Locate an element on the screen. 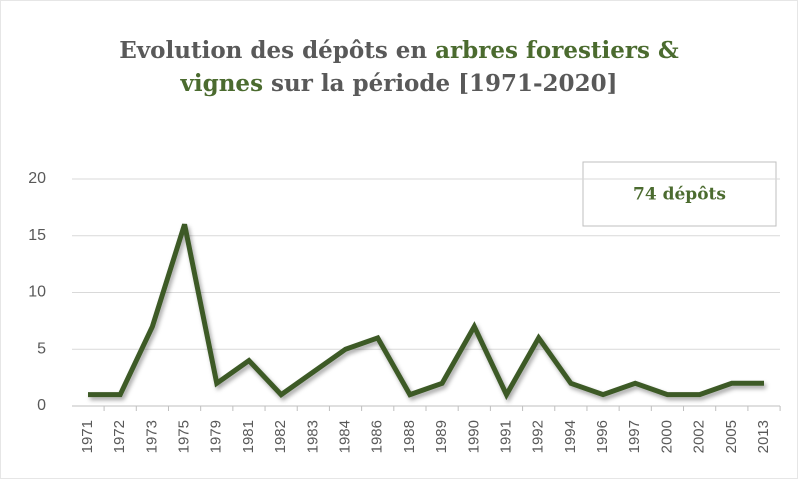 The image size is (798, 479). x-tick-label: 1989 is located at coordinates (441, 436).